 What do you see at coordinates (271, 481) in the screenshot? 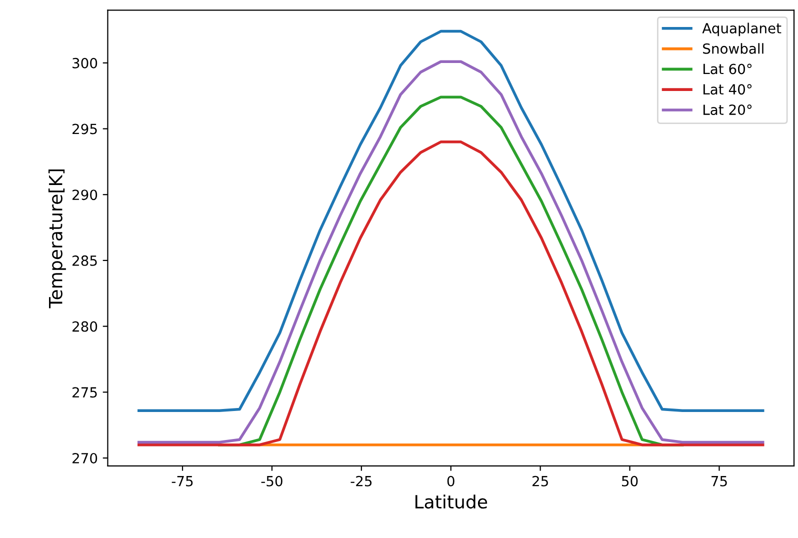
I see `x-tick-label: -50` at bounding box center [271, 481].